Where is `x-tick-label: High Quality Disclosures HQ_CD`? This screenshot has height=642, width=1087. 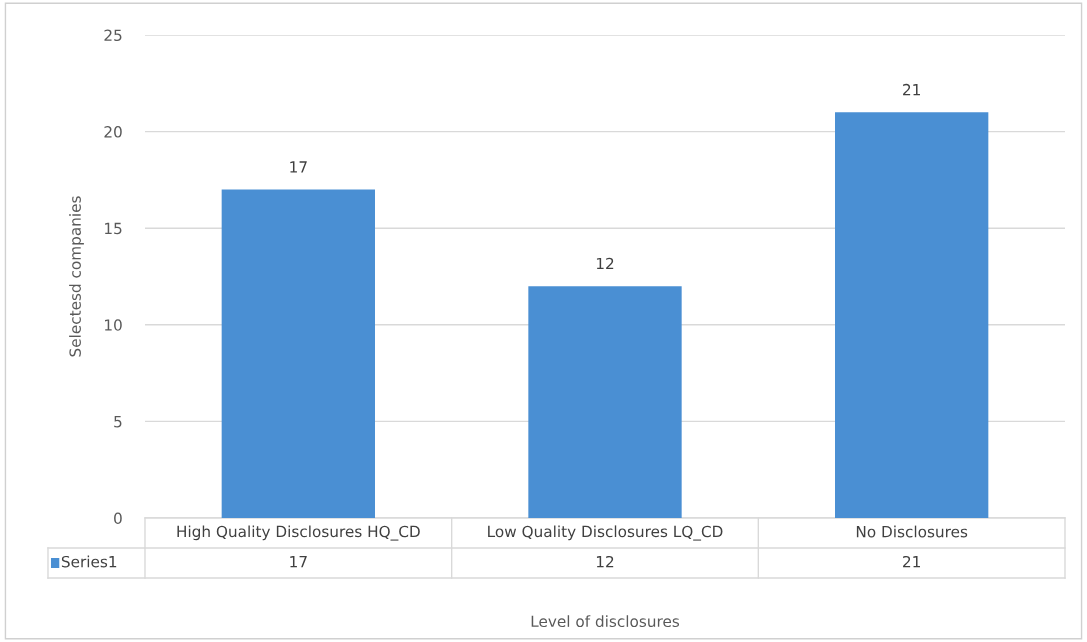
x-tick-label: High Quality Disclosures HQ_CD is located at coordinates (298, 533).